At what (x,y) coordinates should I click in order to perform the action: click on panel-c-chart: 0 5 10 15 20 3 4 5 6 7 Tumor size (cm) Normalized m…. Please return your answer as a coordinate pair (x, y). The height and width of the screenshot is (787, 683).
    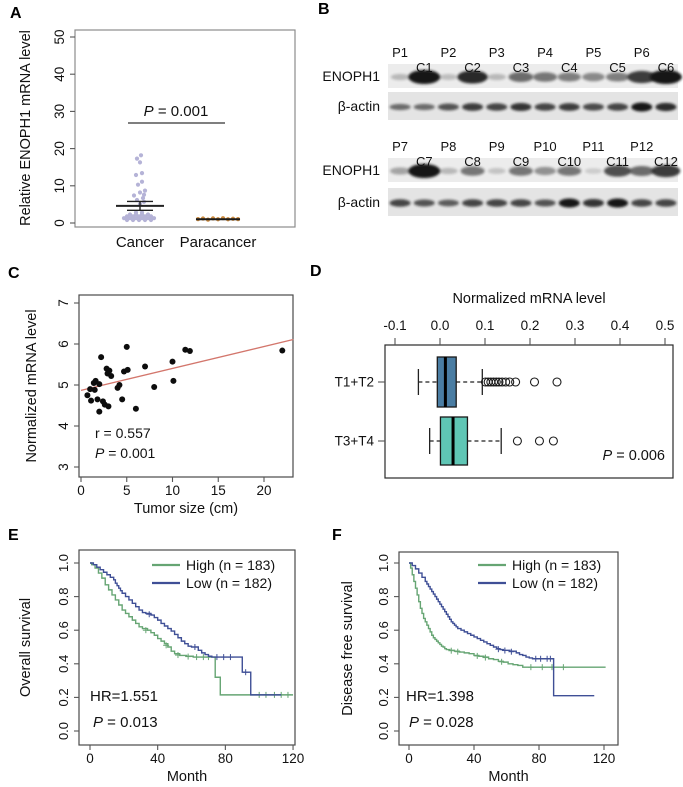
    Looking at the image, I should click on (159, 405).